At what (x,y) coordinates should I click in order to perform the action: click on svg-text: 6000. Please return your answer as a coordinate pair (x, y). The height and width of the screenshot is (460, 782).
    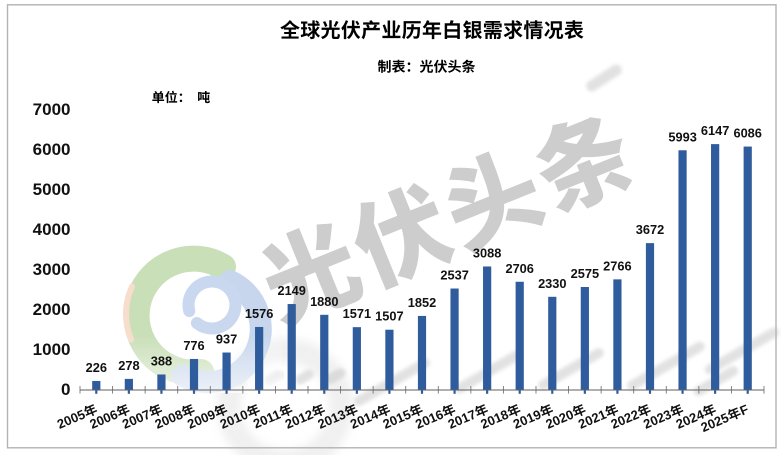
    Looking at the image, I should click on (52, 149).